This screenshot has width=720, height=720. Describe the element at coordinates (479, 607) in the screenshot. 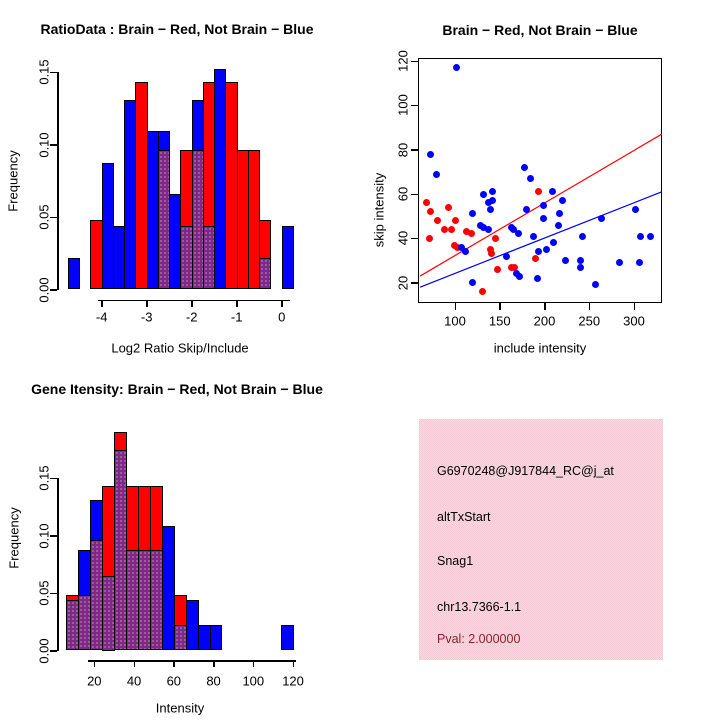

I see `chromosome-text: chr13.7366-1.1` at that location.